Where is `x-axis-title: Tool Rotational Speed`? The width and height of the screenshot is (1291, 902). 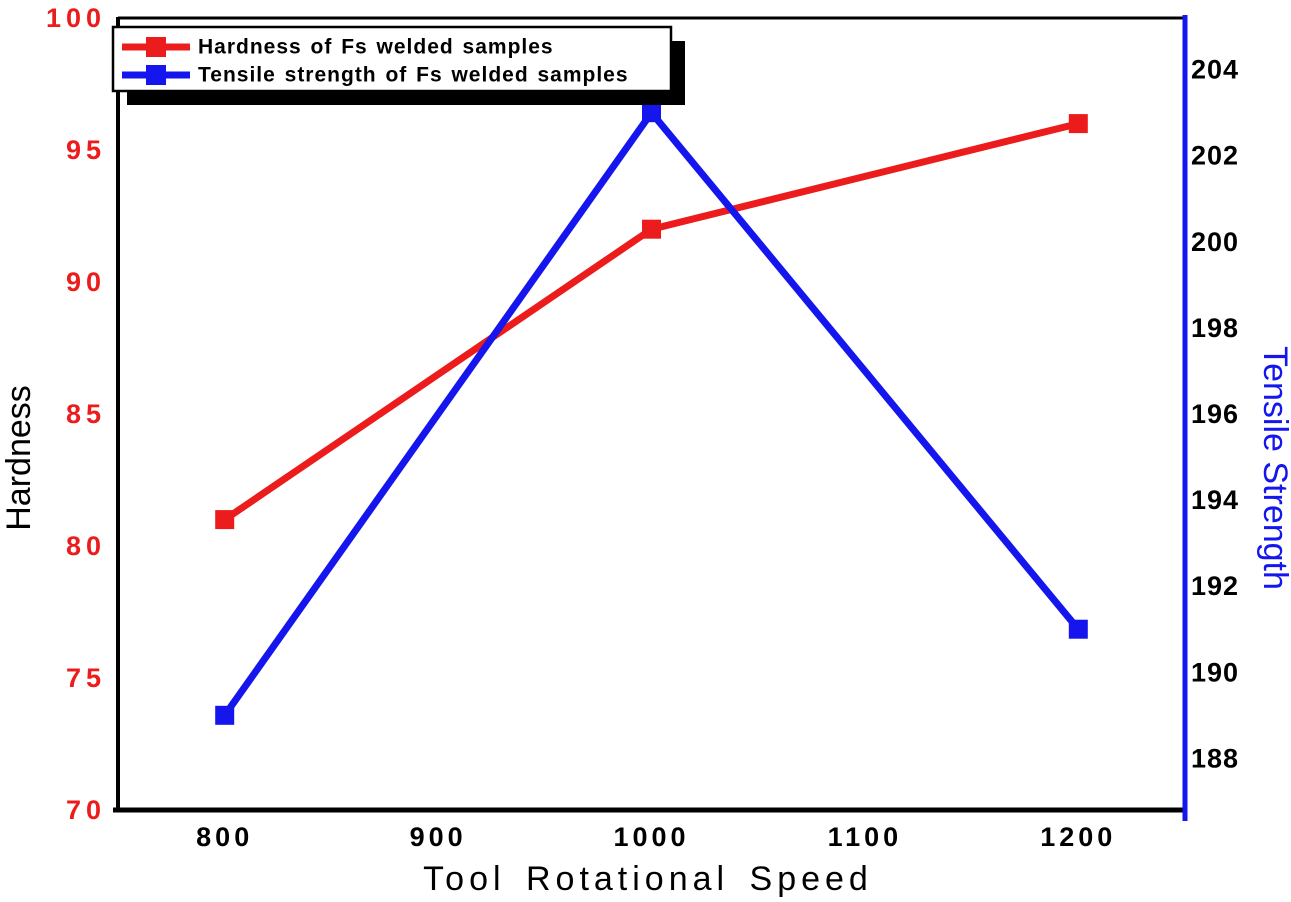
x-axis-title: Tool Rotational Speed is located at coordinates (648, 879).